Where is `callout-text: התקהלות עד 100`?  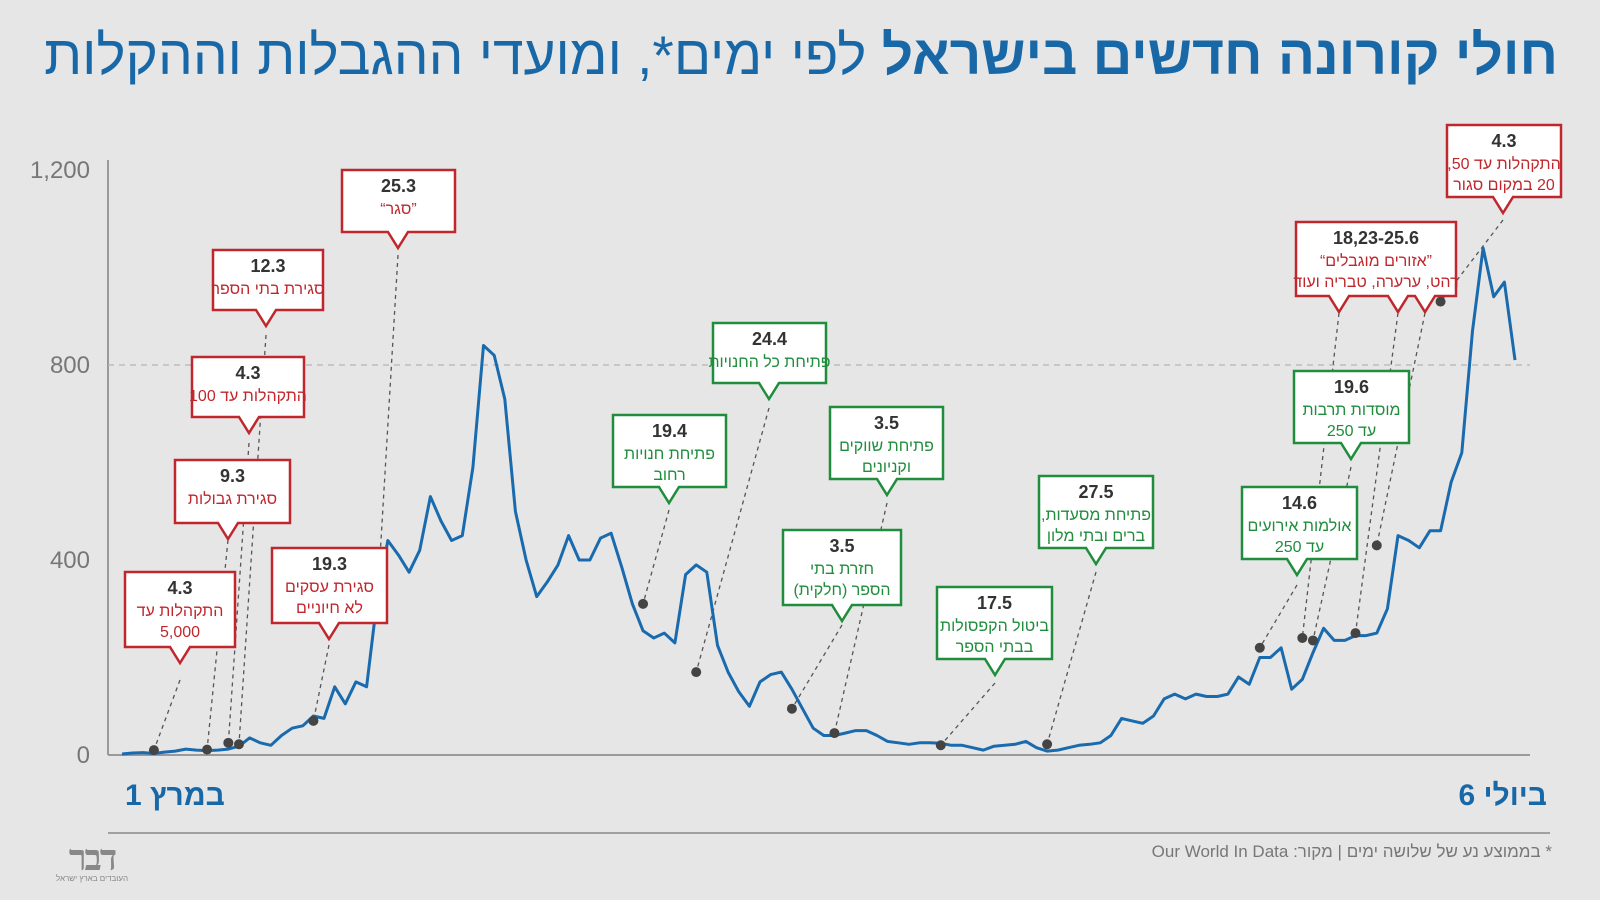
callout-text: התקהלות עד 100 is located at coordinates (248, 396).